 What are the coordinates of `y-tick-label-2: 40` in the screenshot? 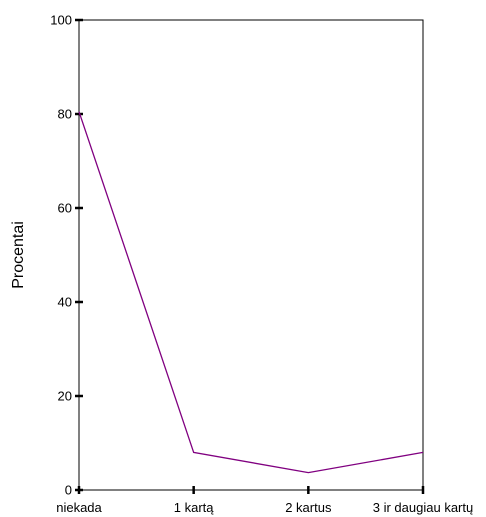 It's located at (65, 302).